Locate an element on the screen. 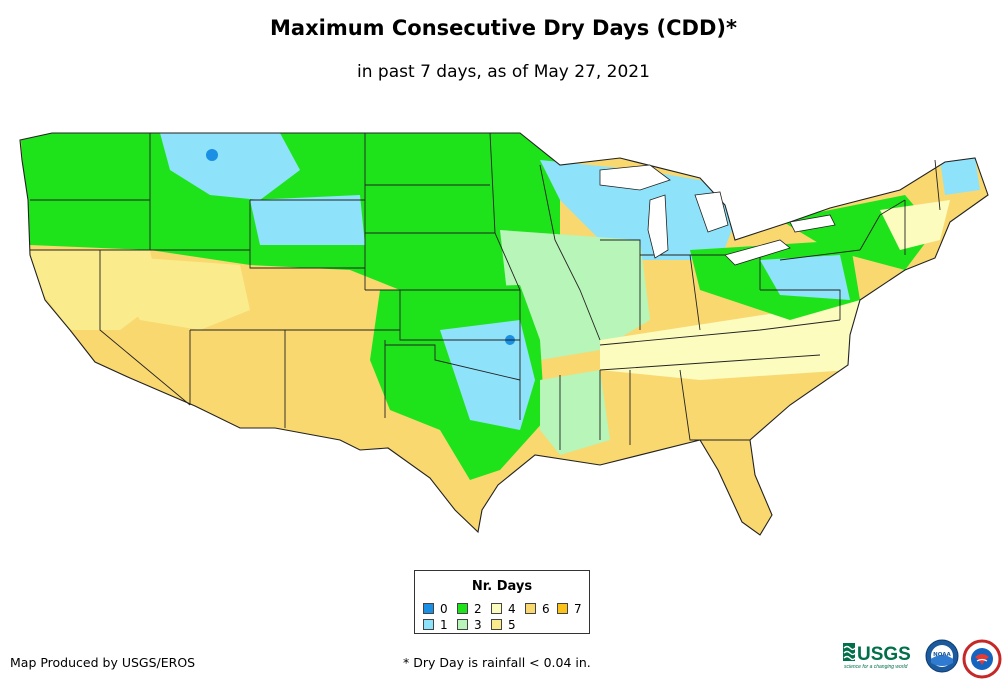  noaa-logo-text: NOAA is located at coordinates (942, 655).